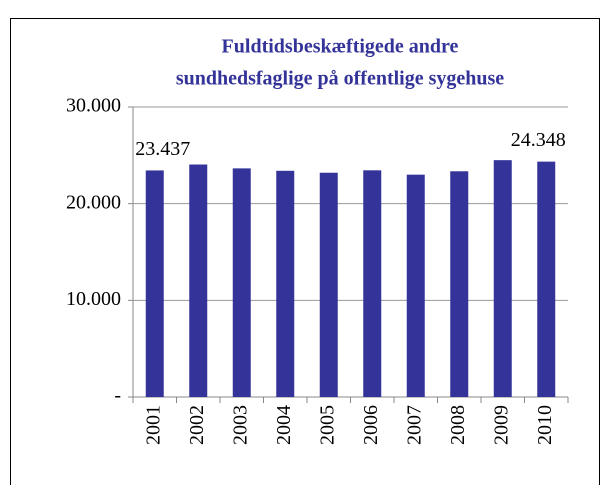  I want to click on chart-title-line1: Fuldtidsbeskæftigede andre, so click(340, 47).